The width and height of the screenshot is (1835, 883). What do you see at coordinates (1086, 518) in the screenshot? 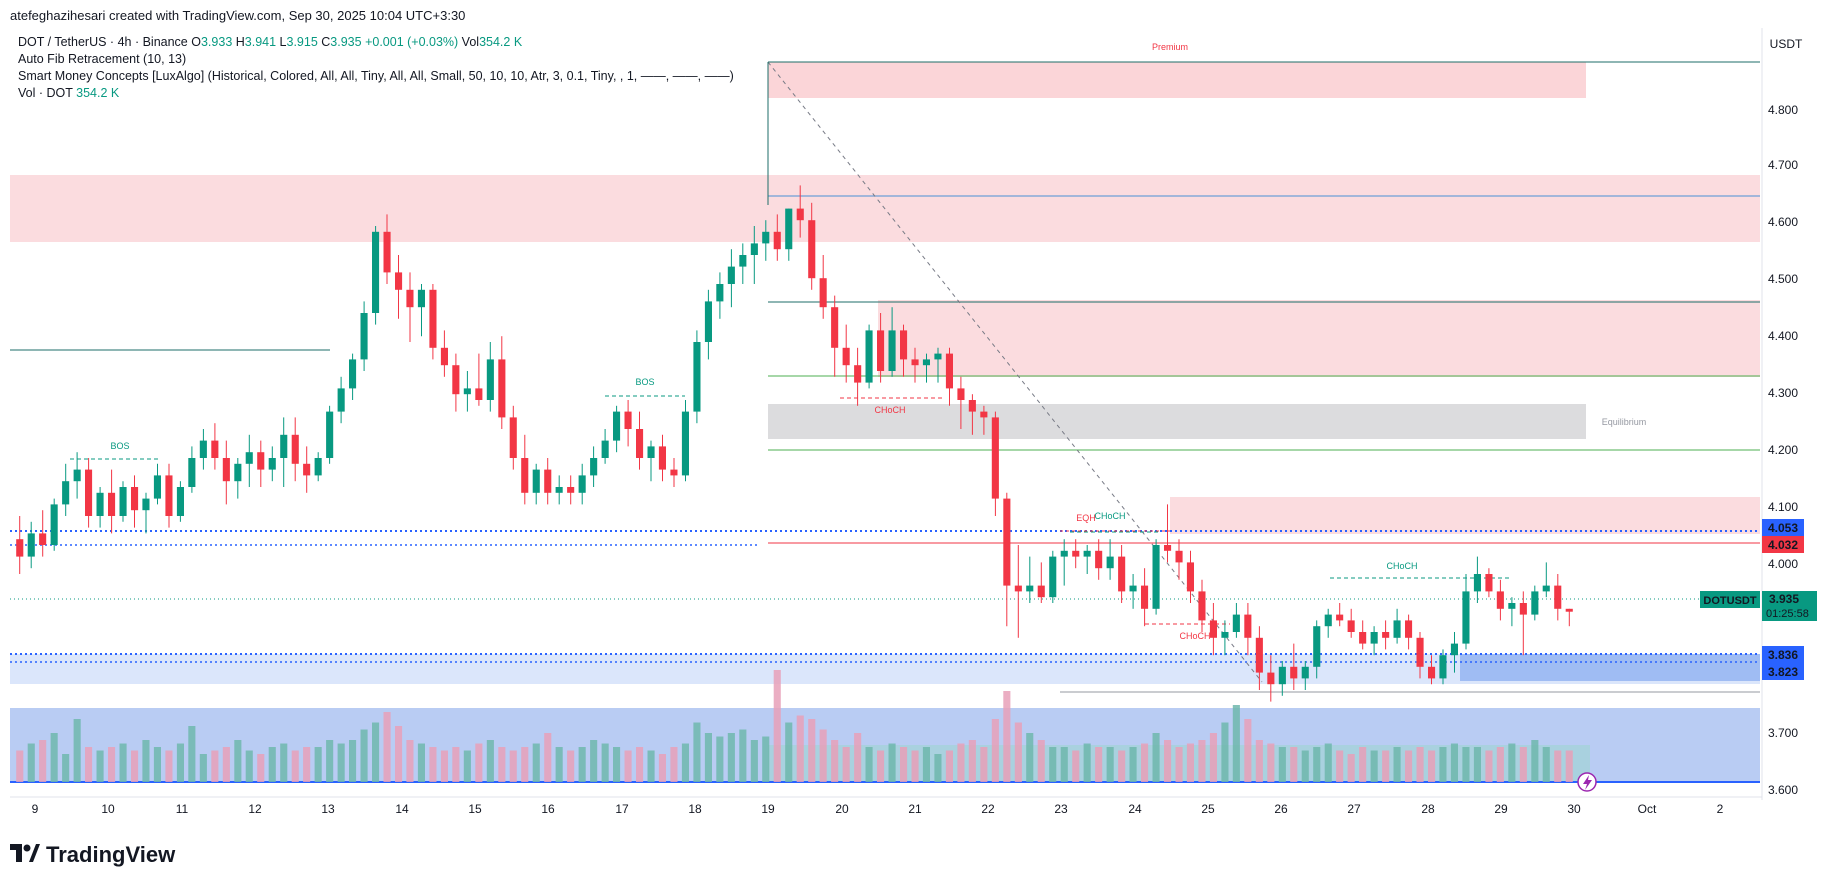
I see `eqh-label: EQH` at bounding box center [1086, 518].